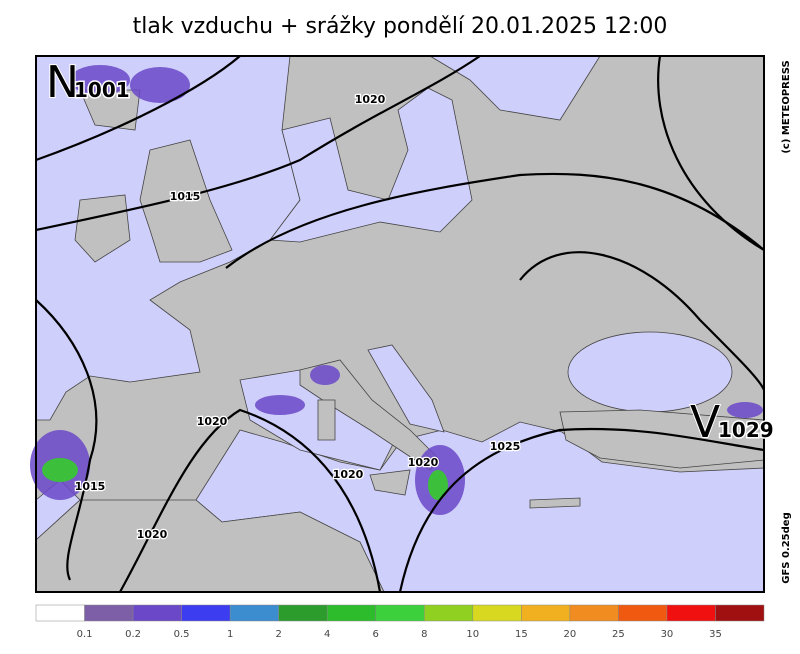 This screenshot has width=800, height=654. What do you see at coordinates (667, 634) in the screenshot?
I see `legend-label: 30` at bounding box center [667, 634].